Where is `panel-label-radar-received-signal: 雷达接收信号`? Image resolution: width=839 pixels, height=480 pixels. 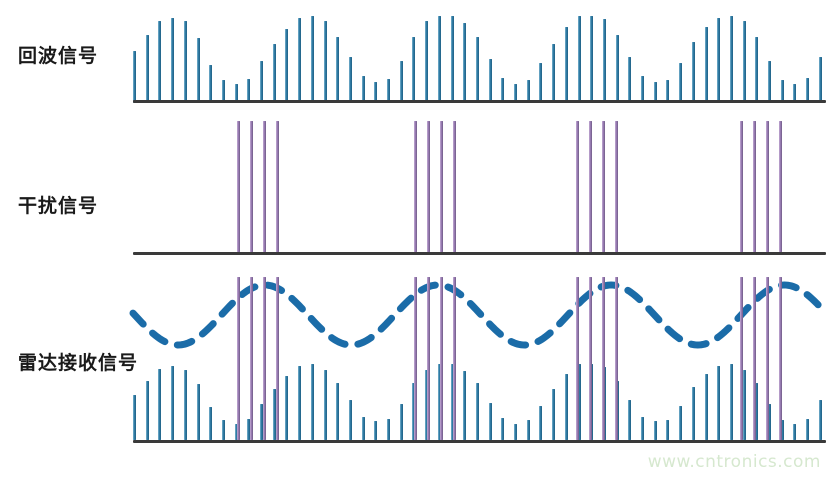
panel-label-radar-received-signal: 雷达接收信号 is located at coordinates (78, 363).